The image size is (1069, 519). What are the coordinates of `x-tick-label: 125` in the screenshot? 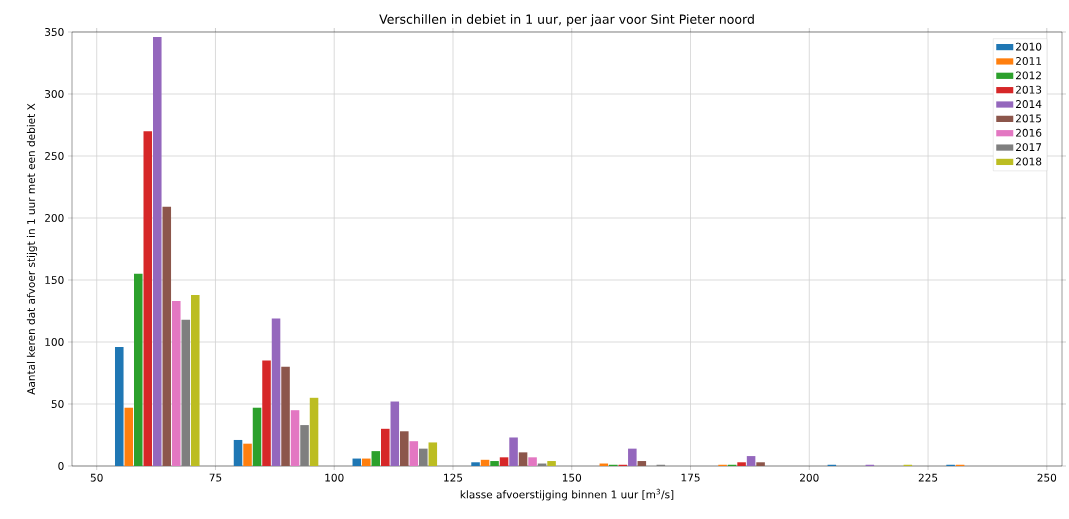 It's located at (453, 477).